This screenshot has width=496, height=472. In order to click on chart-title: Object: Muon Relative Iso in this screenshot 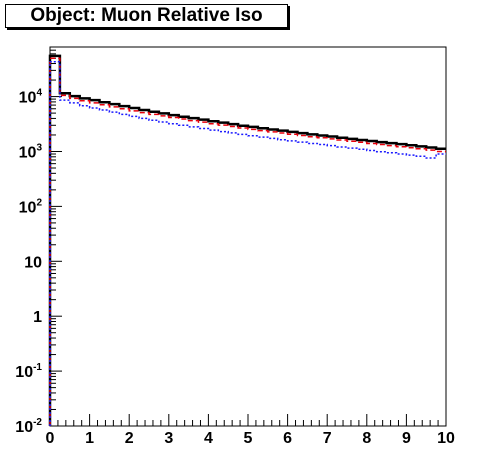, I will do `click(146, 16)`.